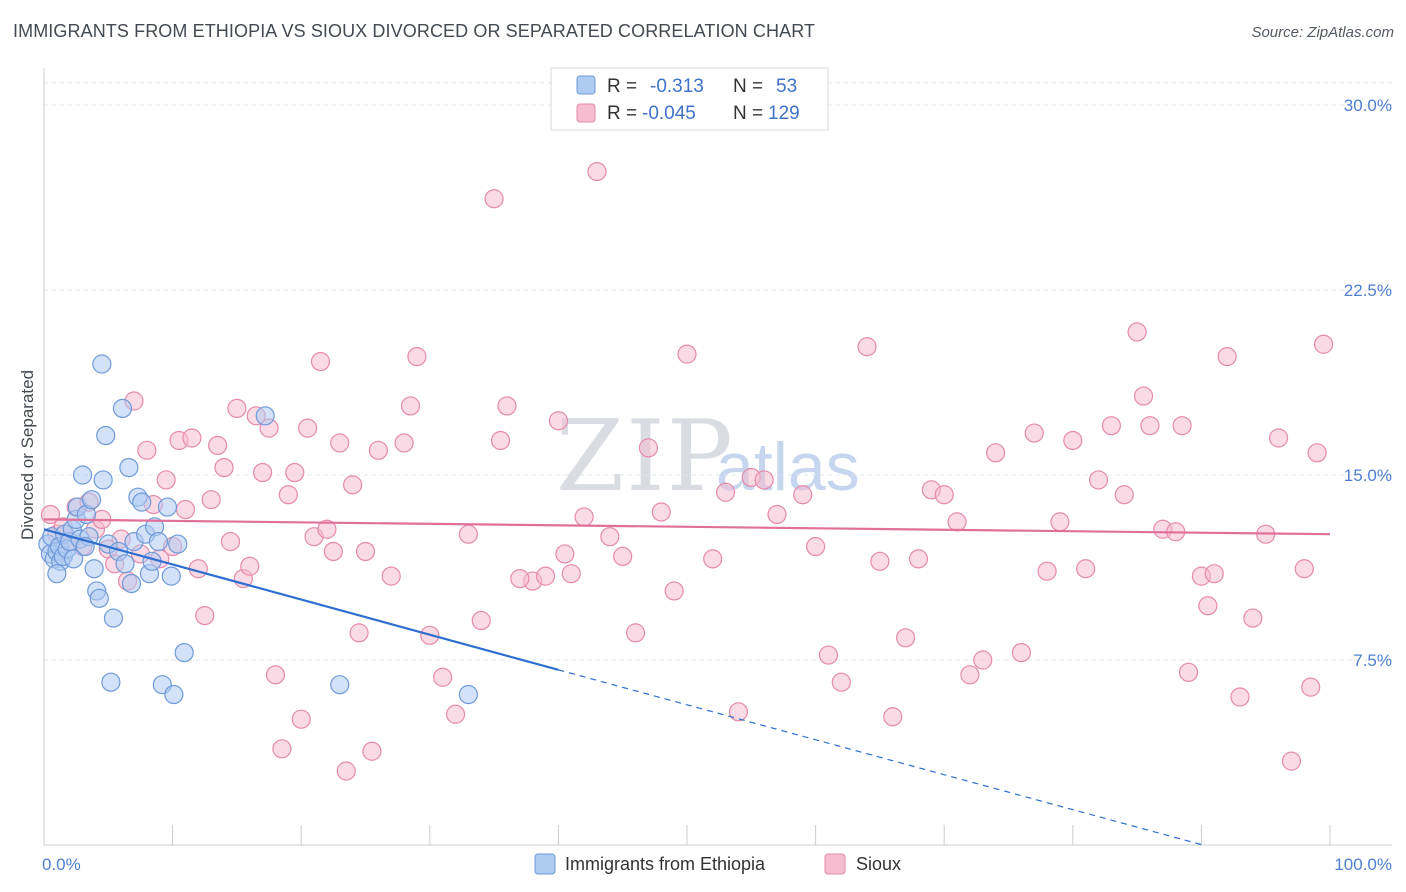  I want to click on bottom-legend-swatch-ethiopia, so click(545, 864).